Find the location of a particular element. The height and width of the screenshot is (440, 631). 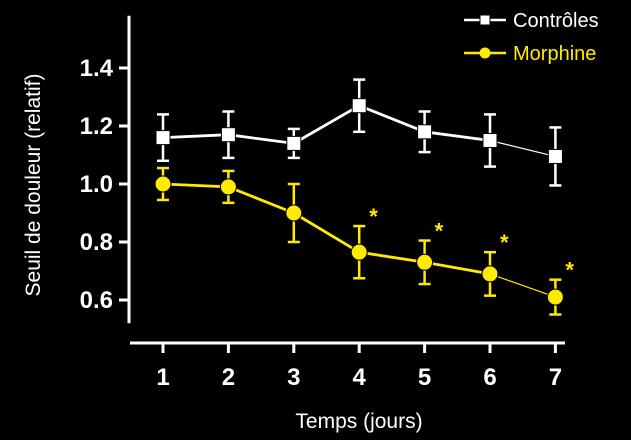

x-tick-label: 6 is located at coordinates (489, 377).